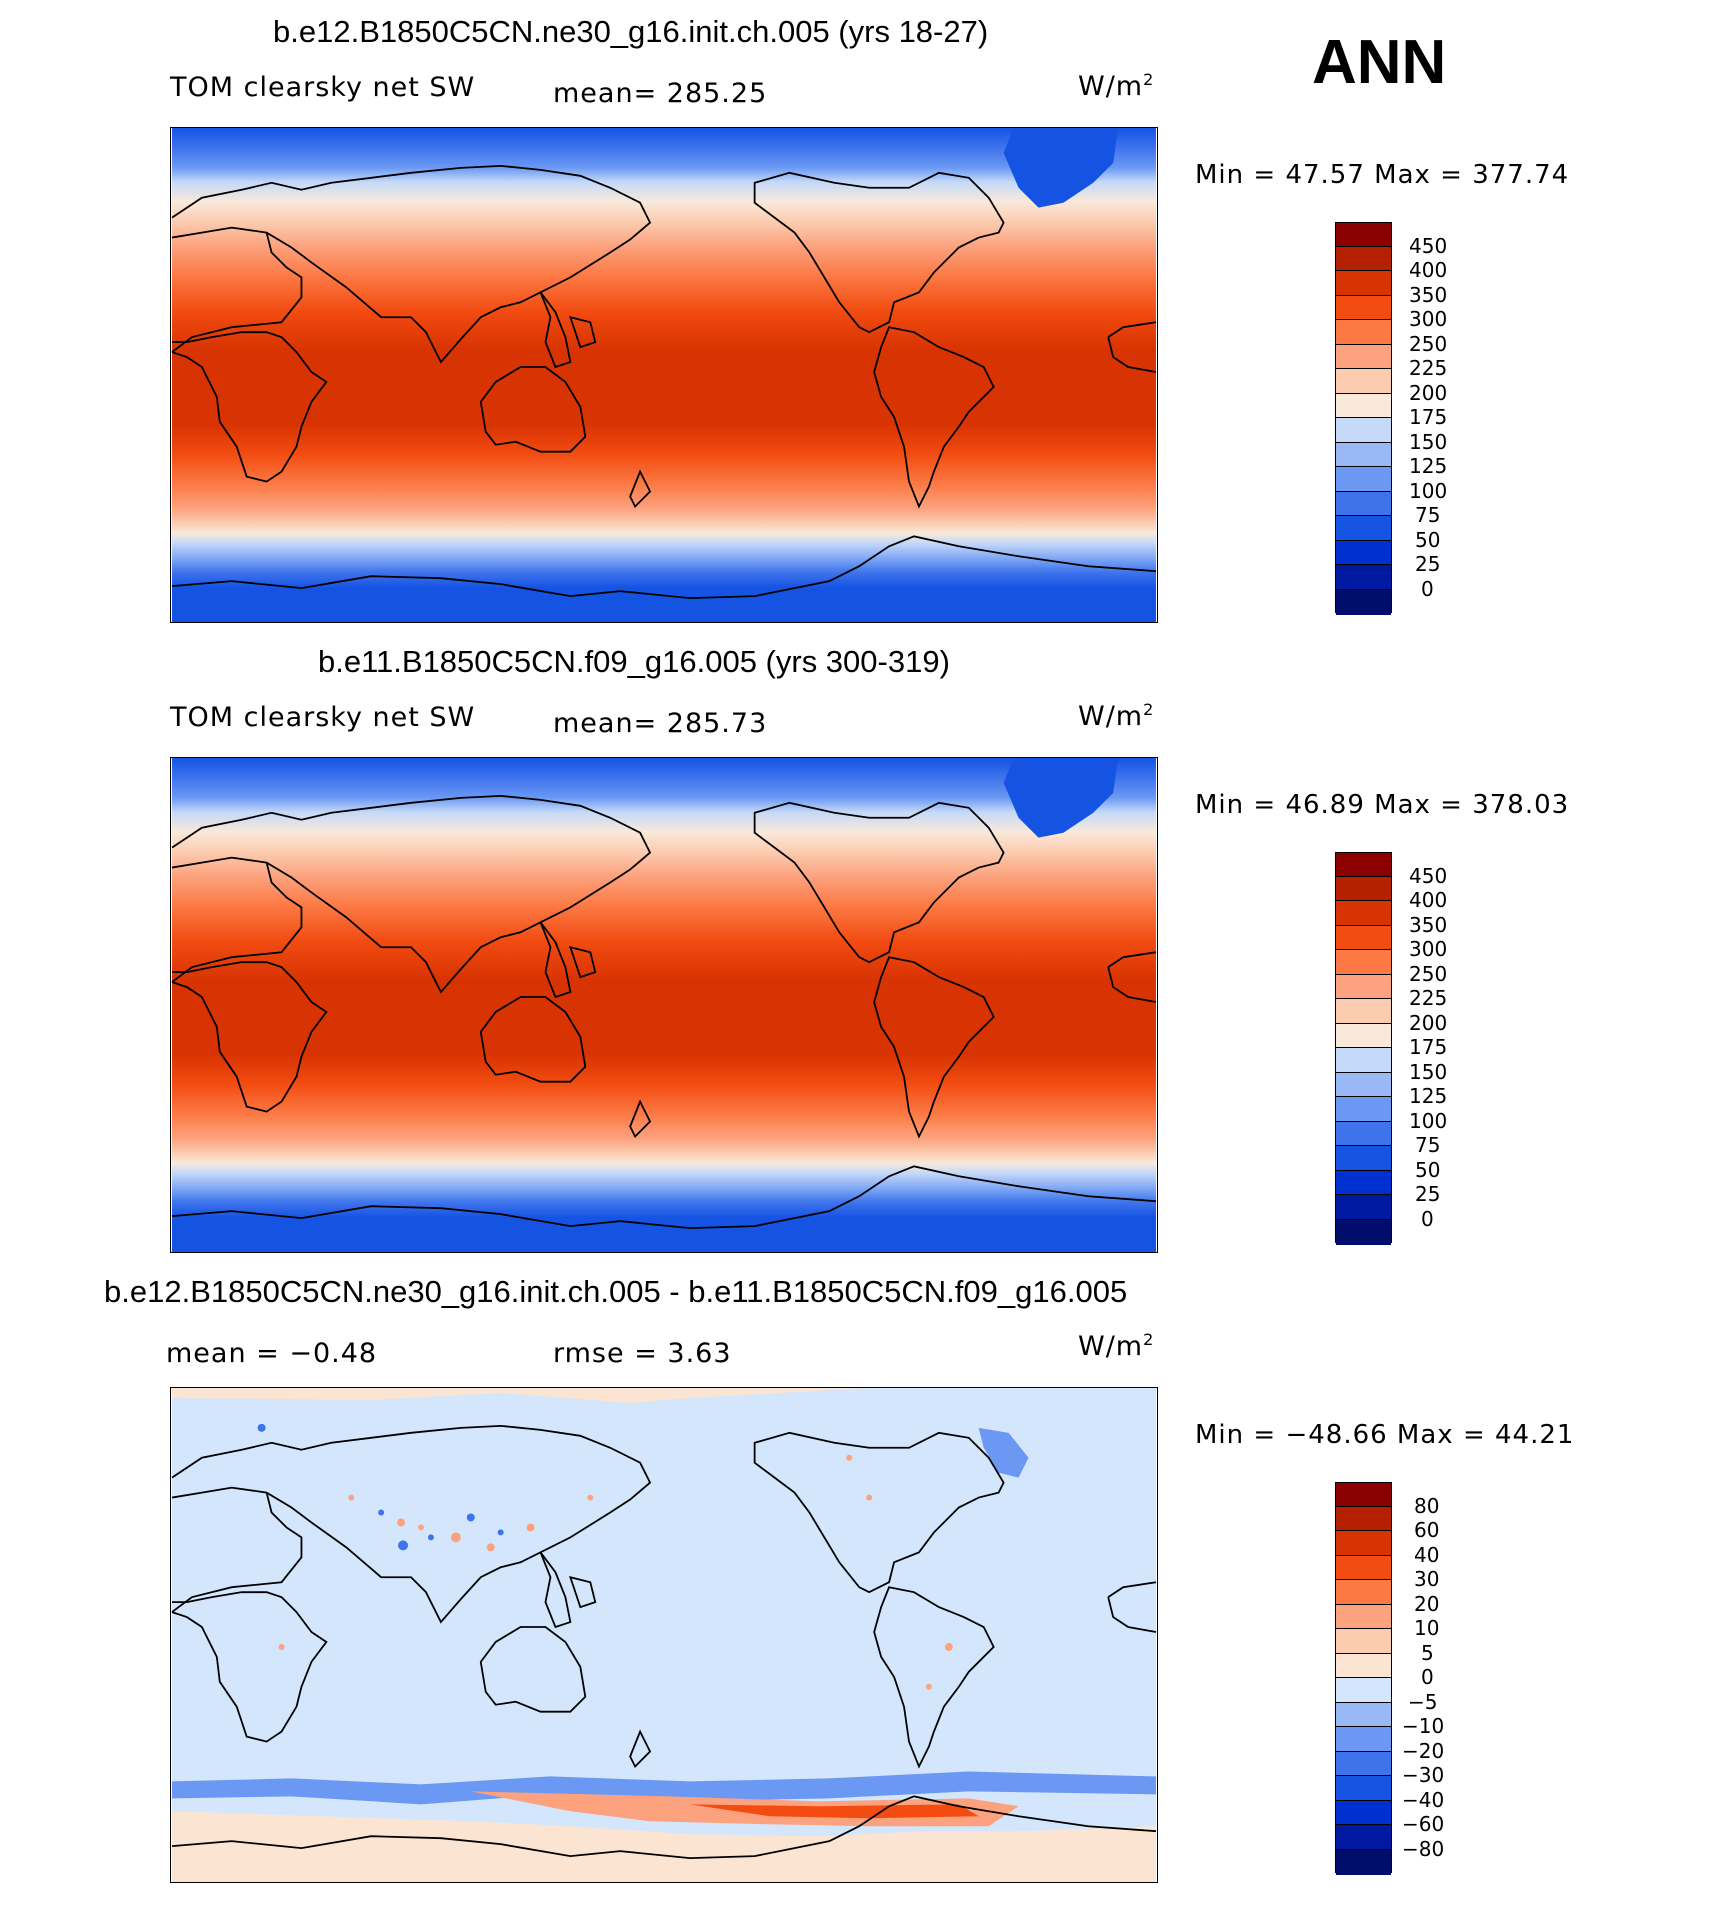 This screenshot has height=1913, width=1710. I want to click on panel-3-tick: 40, so click(1427, 1555).